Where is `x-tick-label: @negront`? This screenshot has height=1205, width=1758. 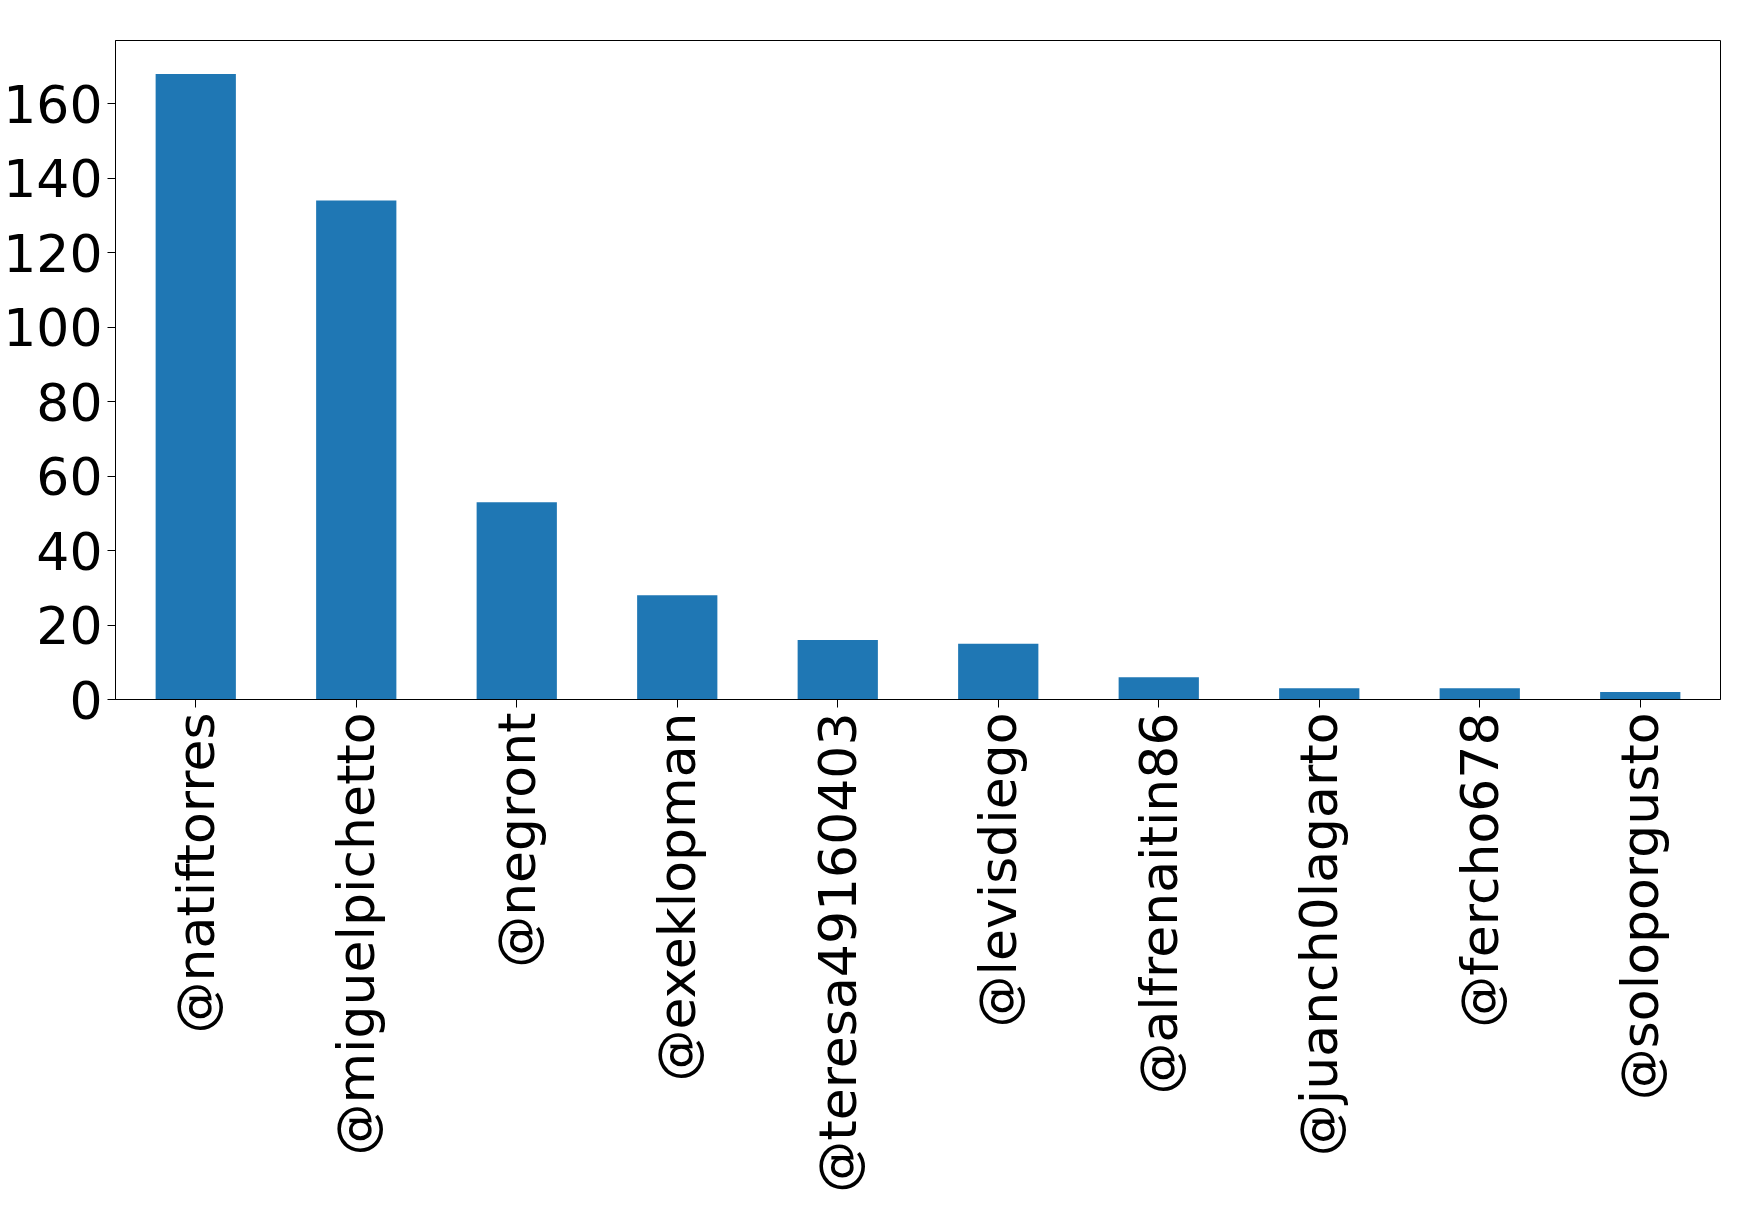 x-tick-label: @negront is located at coordinates (516, 840).